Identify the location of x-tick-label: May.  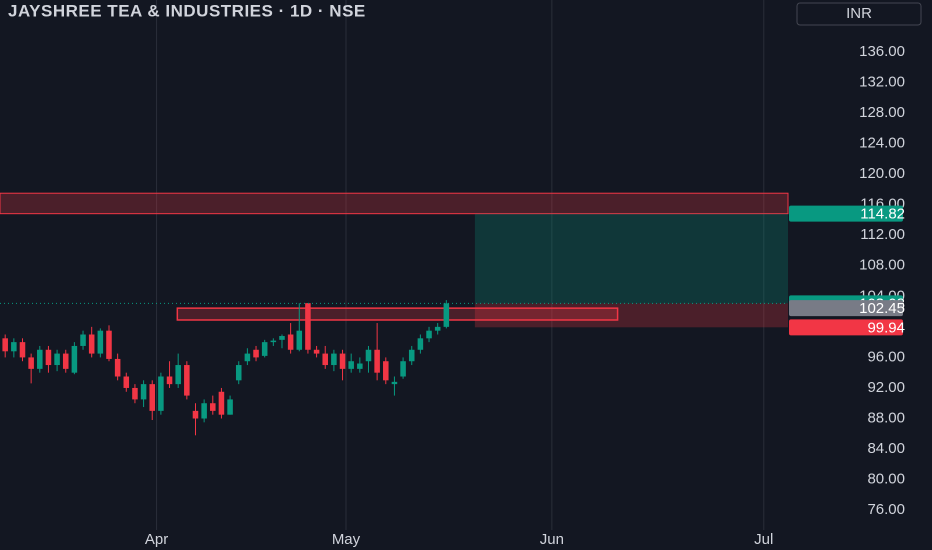
(346, 539).